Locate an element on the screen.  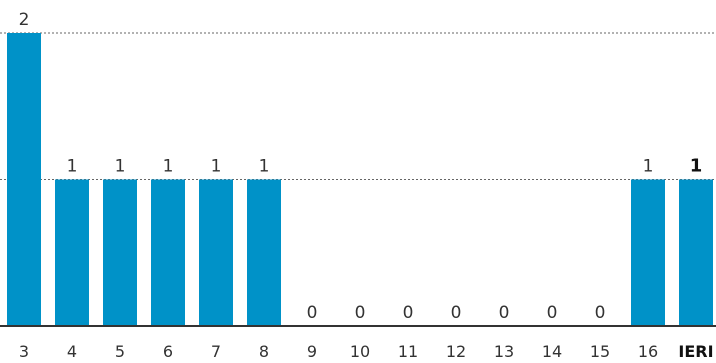
x-tick-labels: 3 4 5 6 7 8 9 10 11 12 13 14 15 16 IERI is located at coordinates (366, 351).